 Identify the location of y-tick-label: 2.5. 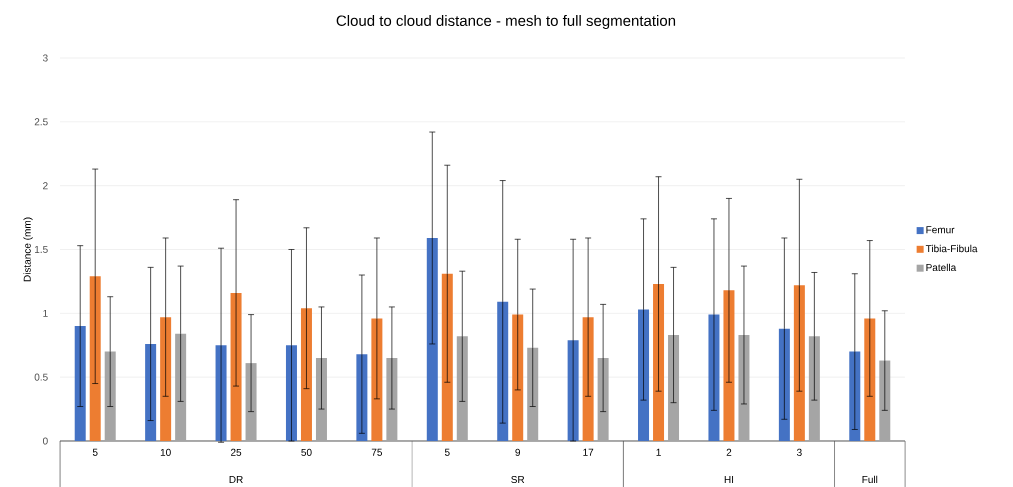
(41, 122).